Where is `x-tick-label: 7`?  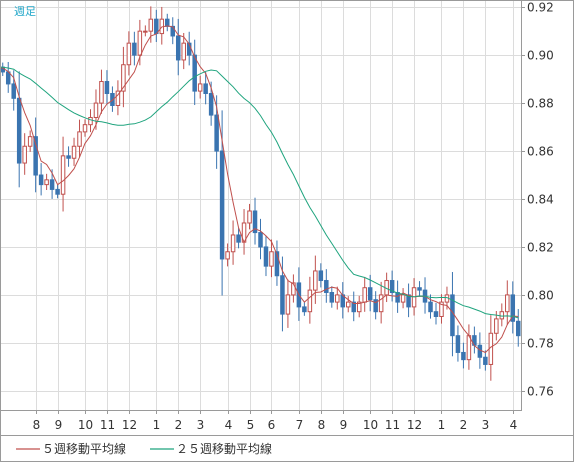
x-tick-label: 7 is located at coordinates (300, 425).